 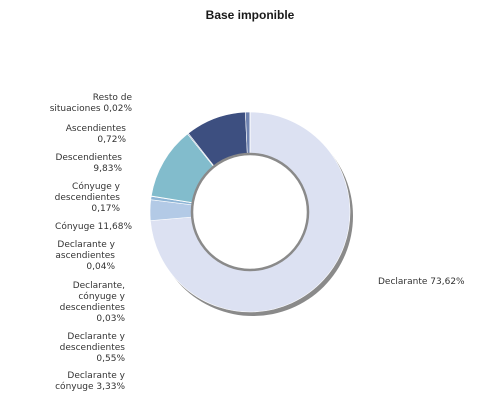 What do you see at coordinates (96, 134) in the screenshot?
I see `slice-label-8: Ascendientes 0,72%` at bounding box center [96, 134].